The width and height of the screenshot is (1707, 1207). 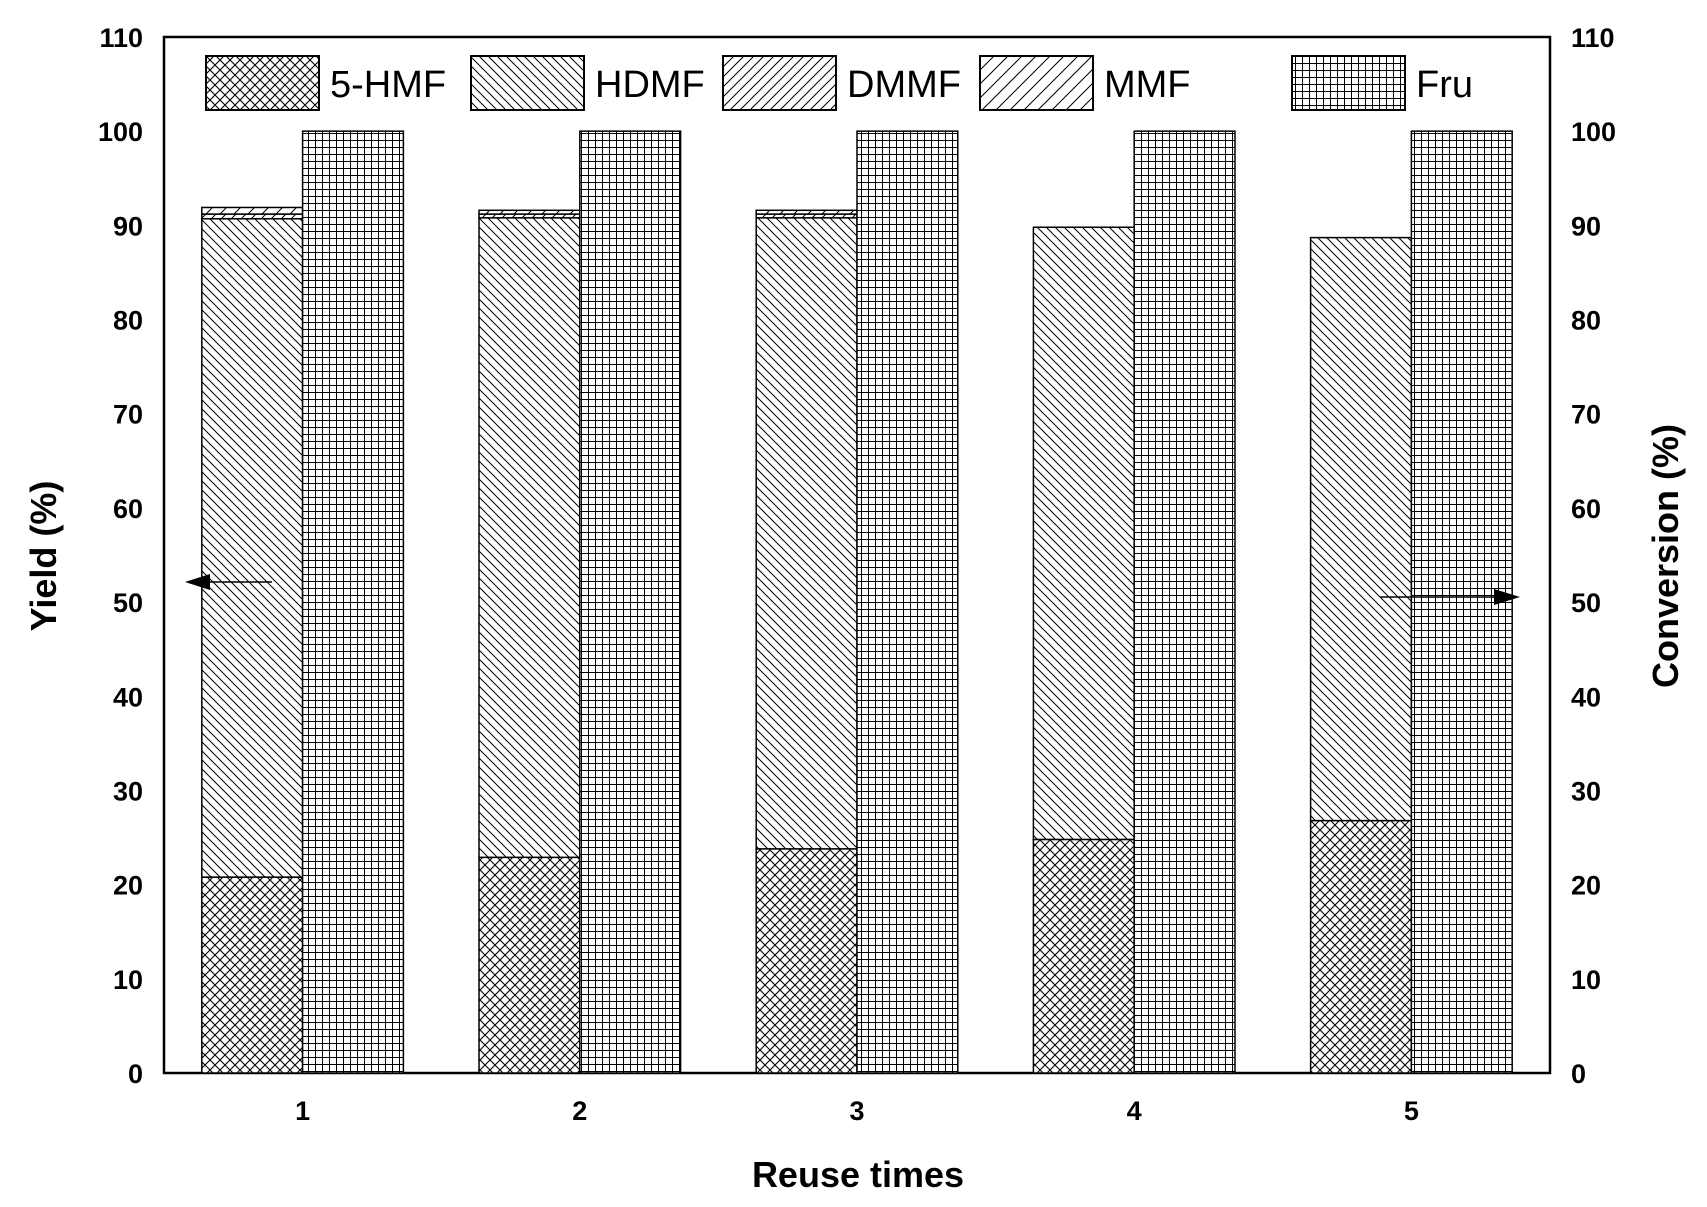 What do you see at coordinates (839, 83) in the screenshot?
I see `legend: 5-HMF HDMF DMMF MMF Fru` at bounding box center [839, 83].